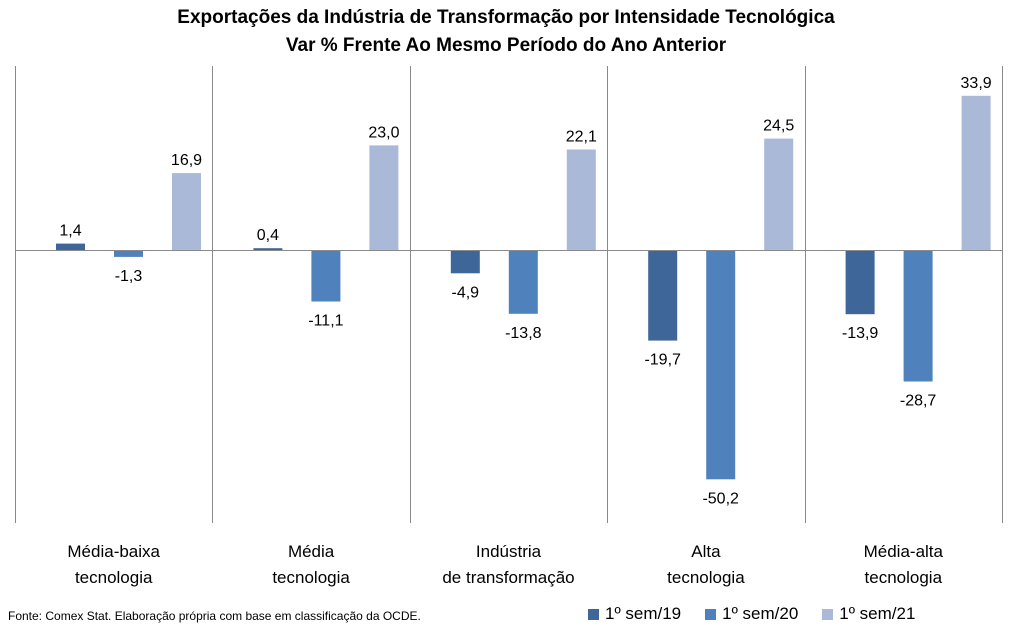 This screenshot has width=1012, height=631. Describe the element at coordinates (268, 235) in the screenshot. I see `data-label: 0,4` at that location.